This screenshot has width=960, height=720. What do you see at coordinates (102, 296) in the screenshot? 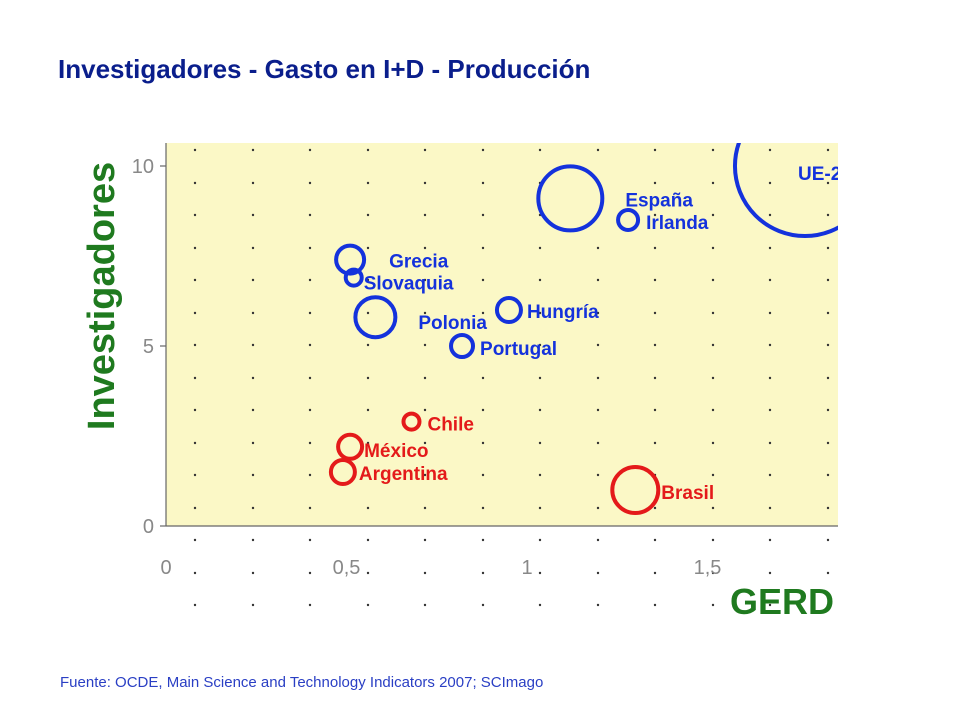
I see `y-axis-label: Investigadores` at bounding box center [102, 296].